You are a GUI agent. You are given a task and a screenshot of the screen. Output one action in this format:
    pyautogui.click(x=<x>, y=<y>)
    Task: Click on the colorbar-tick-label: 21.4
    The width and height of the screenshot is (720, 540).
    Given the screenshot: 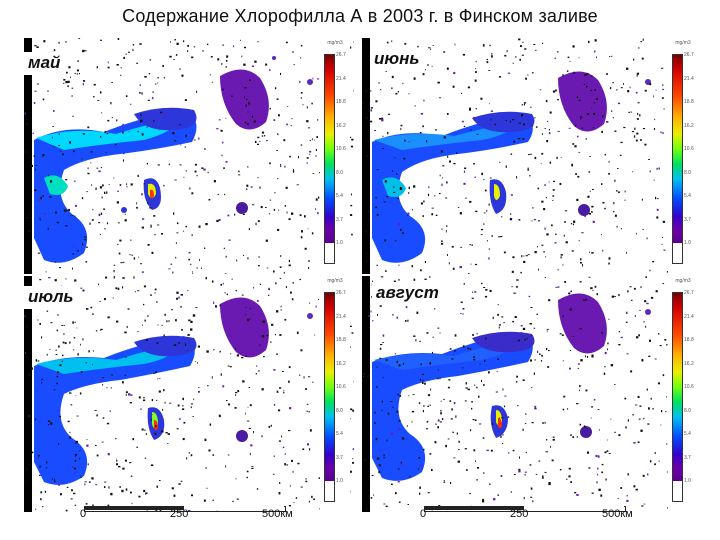 What is the action you would take?
    pyautogui.click(x=341, y=316)
    